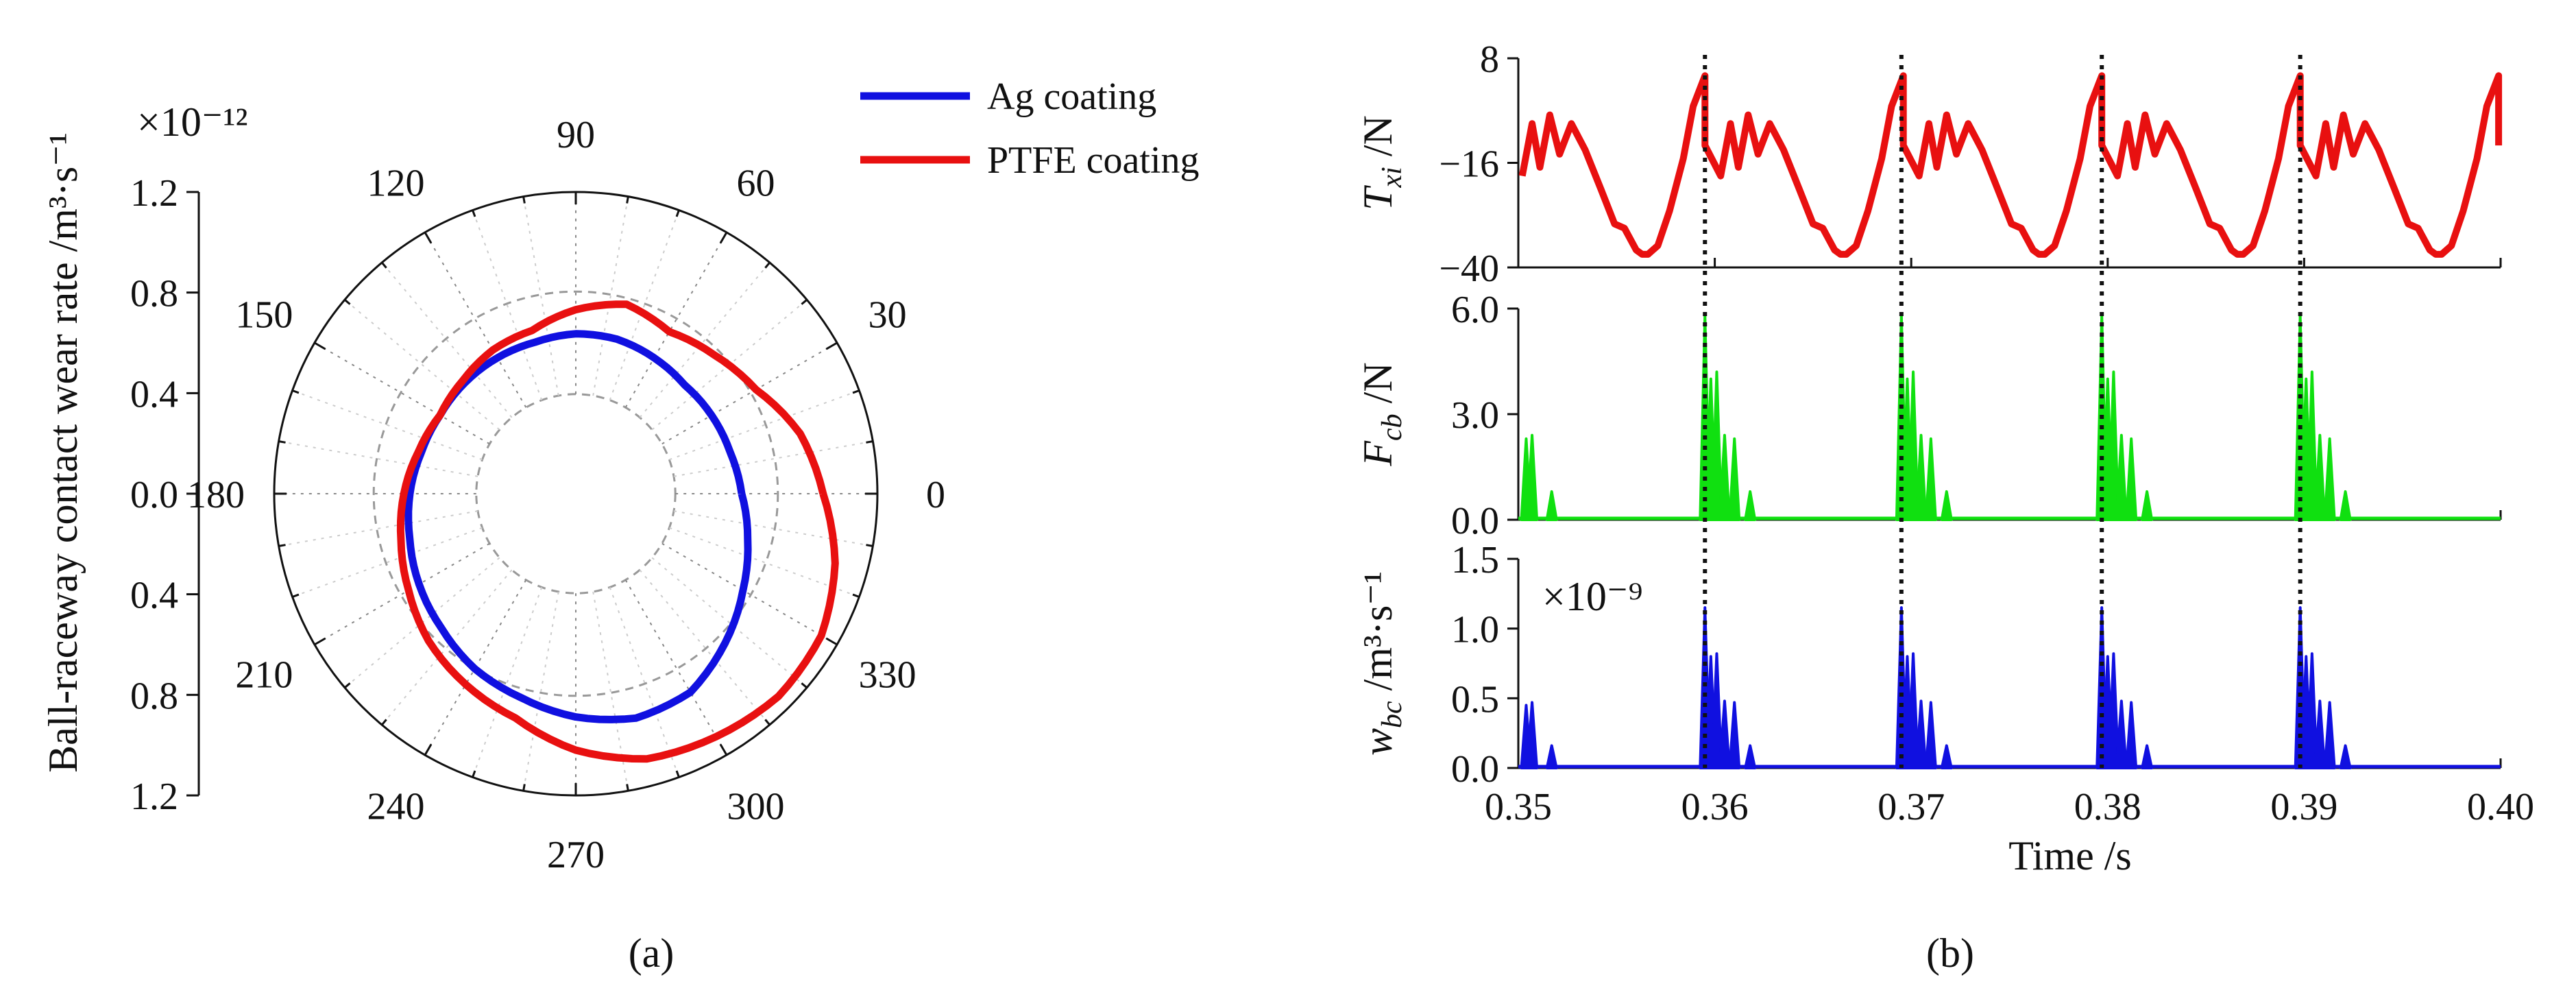  What do you see at coordinates (1592, 596) in the screenshot?
I see `subplot-2-scale-note: ×10⁻⁹` at bounding box center [1592, 596].